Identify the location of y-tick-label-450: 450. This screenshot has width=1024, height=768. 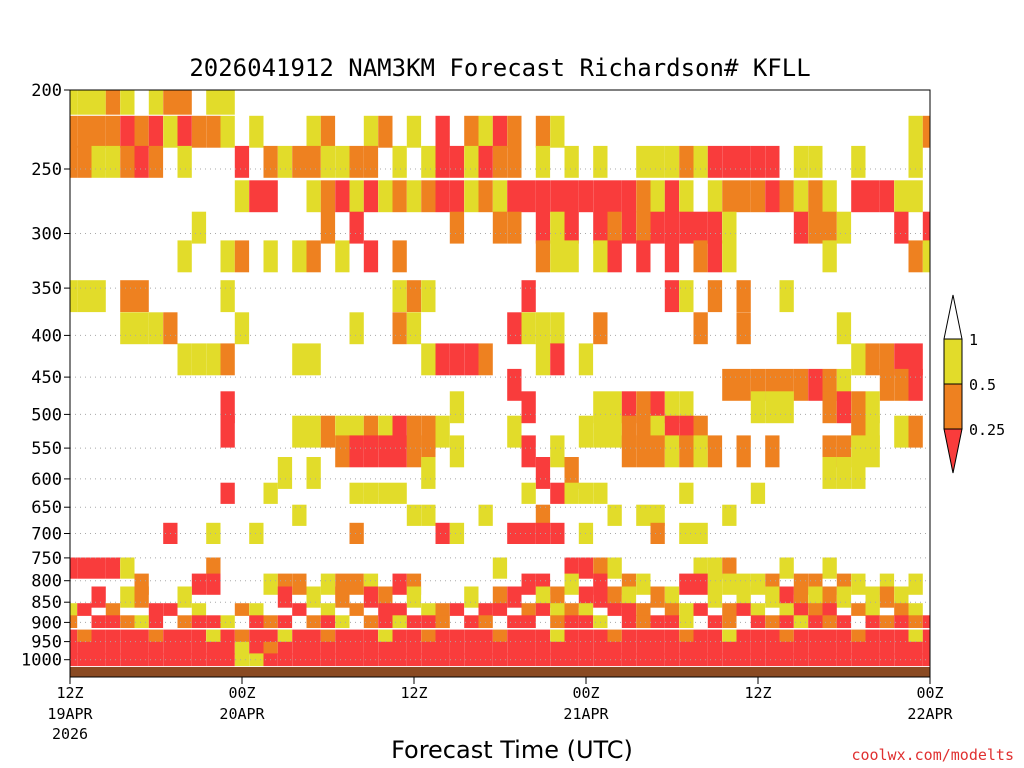
(46, 378).